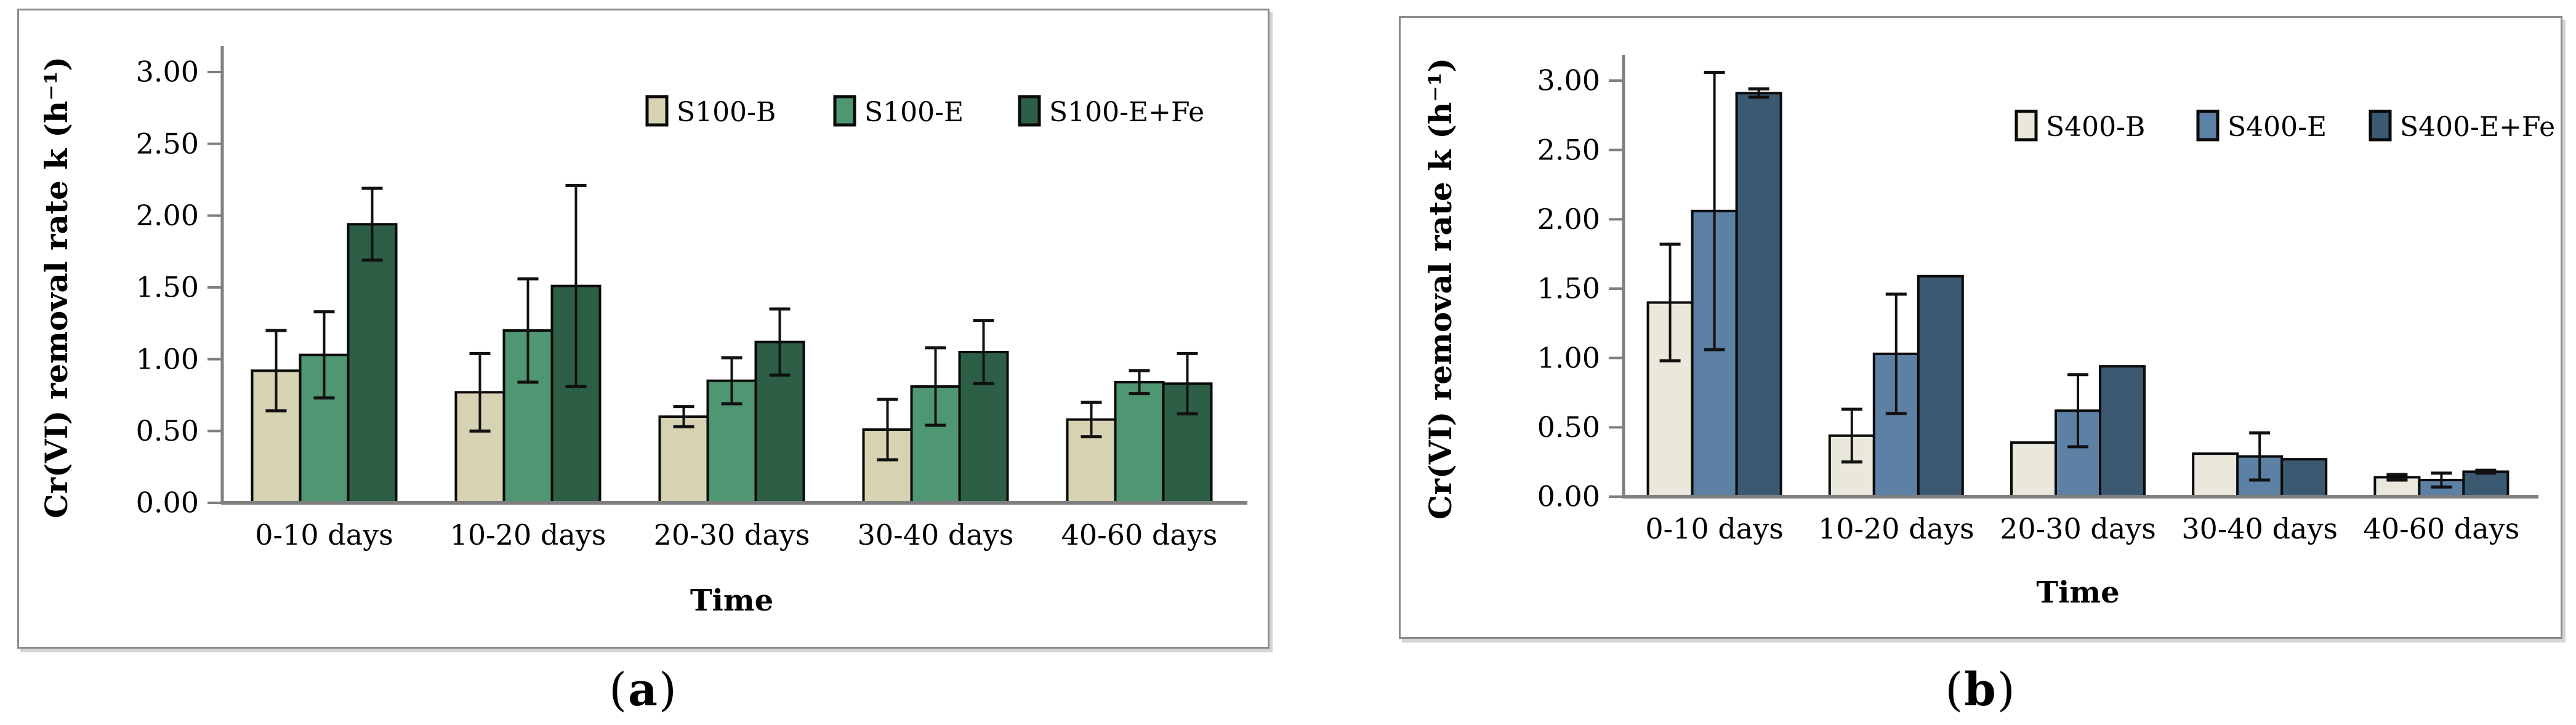 Image resolution: width=2576 pixels, height=725 pixels. I want to click on bar-S400-E+Fe-20-30 days, so click(2122, 431).